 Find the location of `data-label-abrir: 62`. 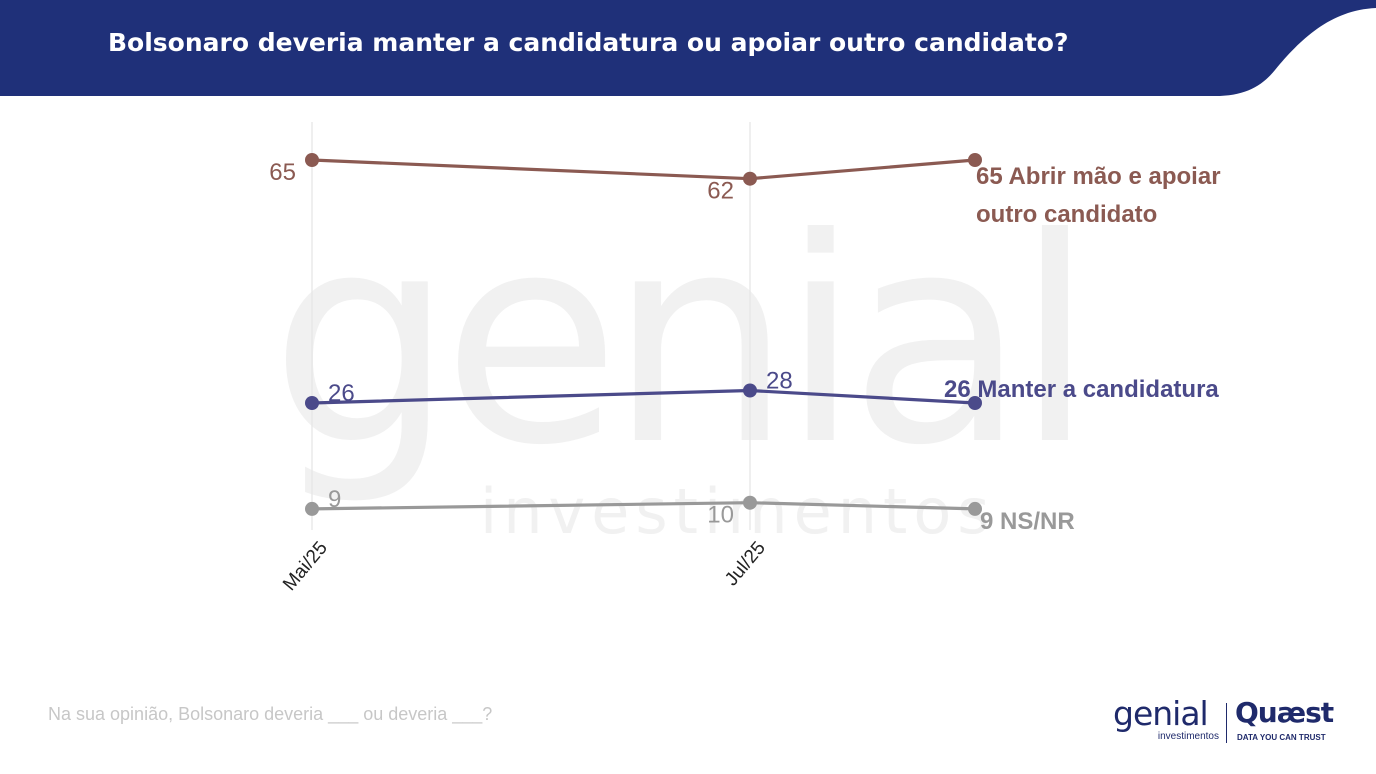

data-label-abrir: 62 is located at coordinates (720, 191).